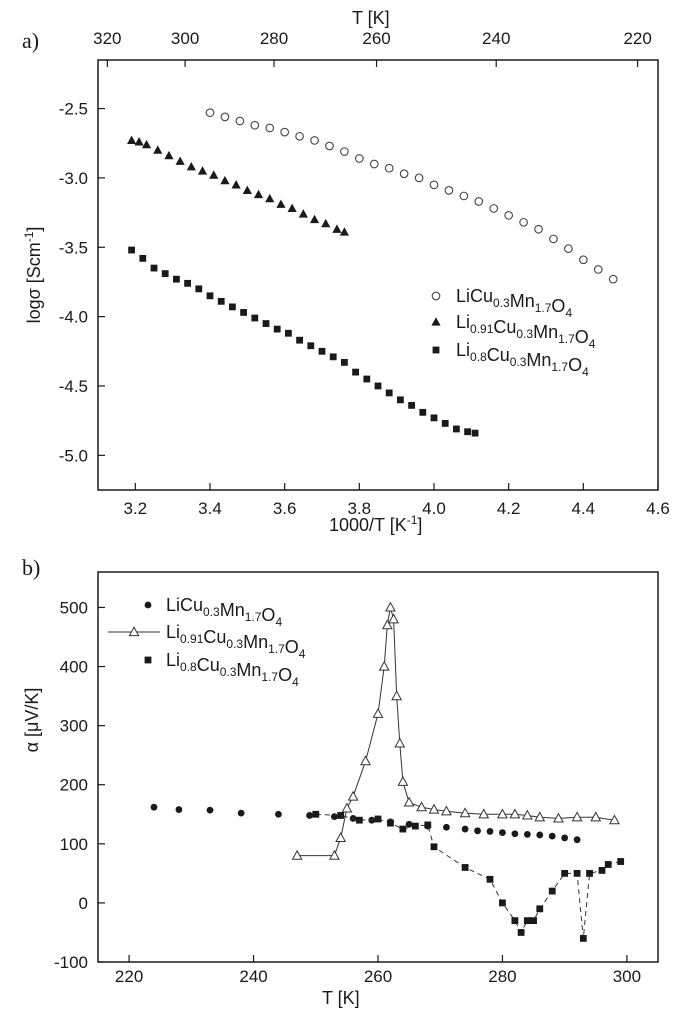  Describe the element at coordinates (73, 178) in the screenshot. I see `y-tick-label: -3.0` at that location.